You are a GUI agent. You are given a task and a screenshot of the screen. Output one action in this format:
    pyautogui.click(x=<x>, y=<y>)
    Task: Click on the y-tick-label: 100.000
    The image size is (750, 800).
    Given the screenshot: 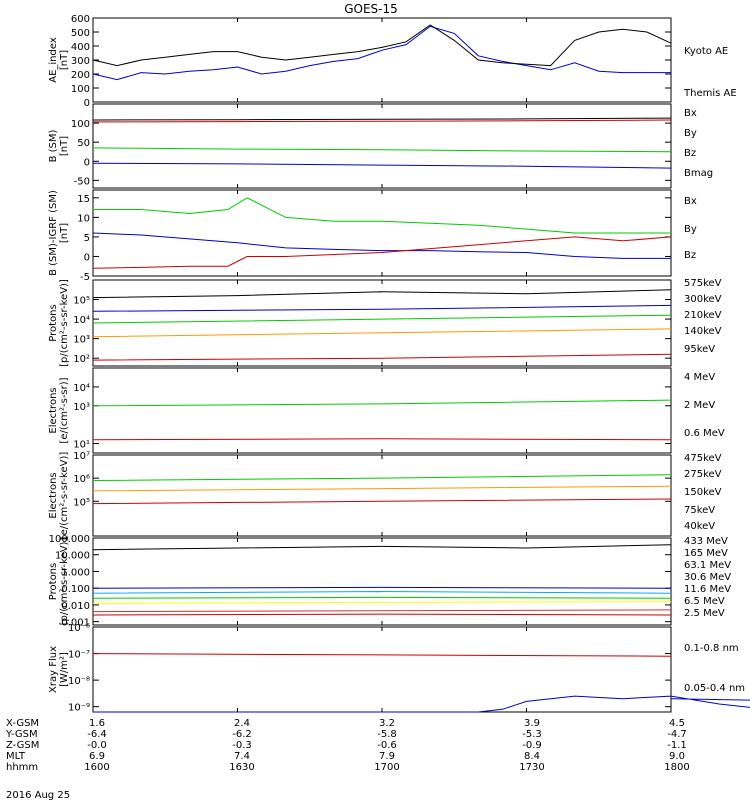 What is the action you would take?
    pyautogui.click(x=69, y=539)
    